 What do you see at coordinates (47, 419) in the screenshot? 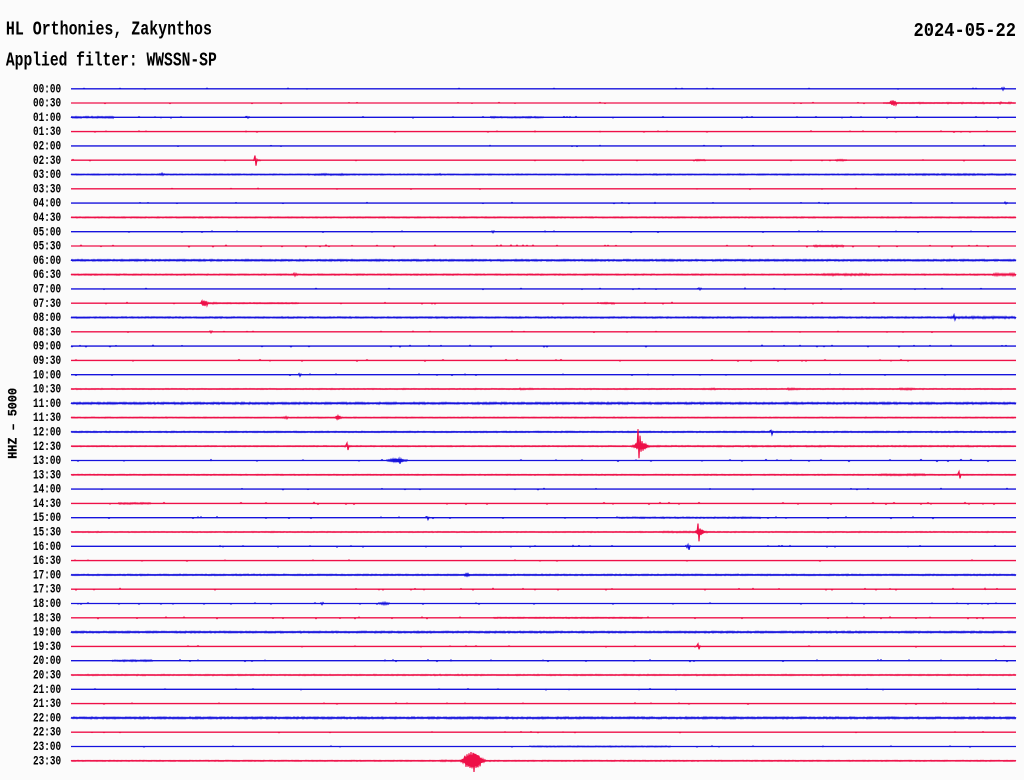
I see `svg-text: 11:30` at bounding box center [47, 419].